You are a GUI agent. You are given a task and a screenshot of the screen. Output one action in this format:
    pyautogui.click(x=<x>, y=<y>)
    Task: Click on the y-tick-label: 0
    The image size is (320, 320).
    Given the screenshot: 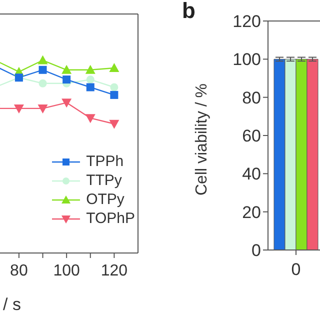 What is the action you would take?
    pyautogui.click(x=256, y=250)
    